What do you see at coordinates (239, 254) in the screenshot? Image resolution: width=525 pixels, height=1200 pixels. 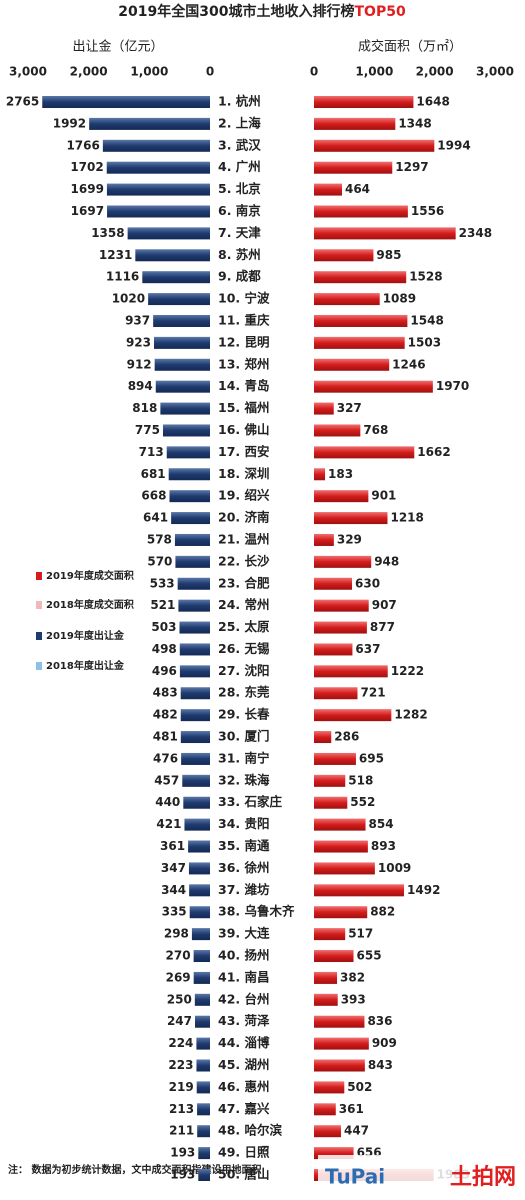 I see `category-label: 8. 苏州` at bounding box center [239, 254].